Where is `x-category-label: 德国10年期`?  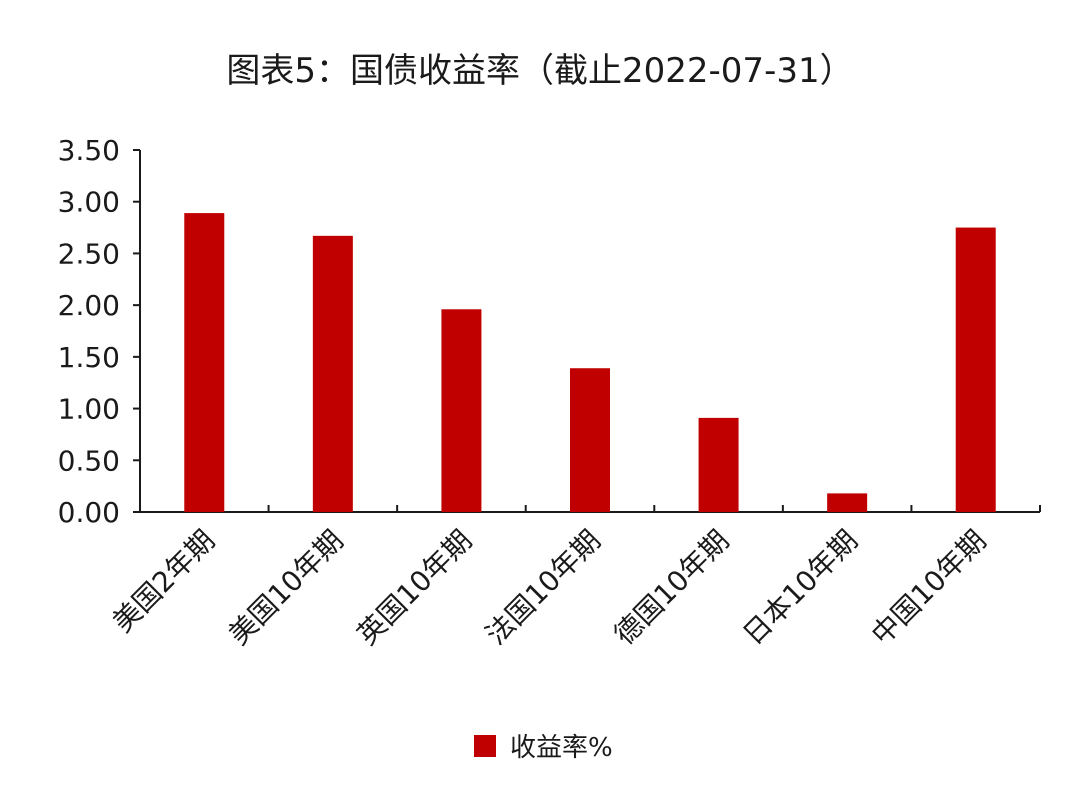 x-category-label: 德国10年期 is located at coordinates (672, 588).